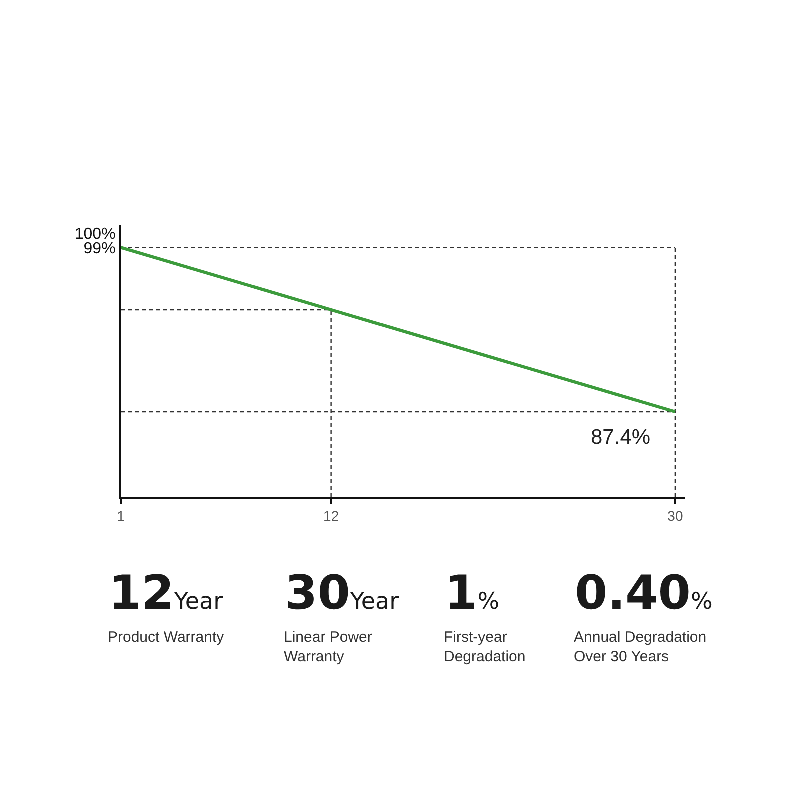 The height and width of the screenshot is (800, 800). What do you see at coordinates (317, 593) in the screenshot?
I see `text: 30` at bounding box center [317, 593].